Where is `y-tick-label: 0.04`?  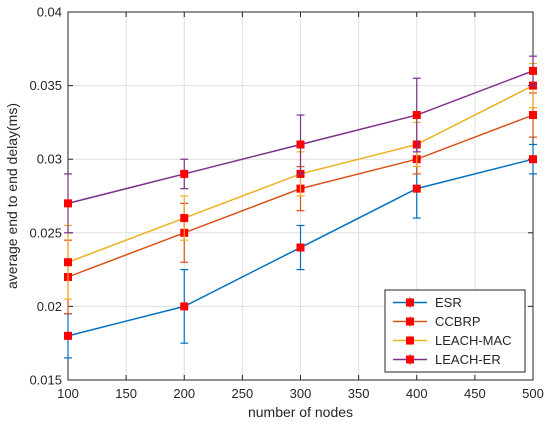
y-tick-label: 0.04 is located at coordinates (49, 12).